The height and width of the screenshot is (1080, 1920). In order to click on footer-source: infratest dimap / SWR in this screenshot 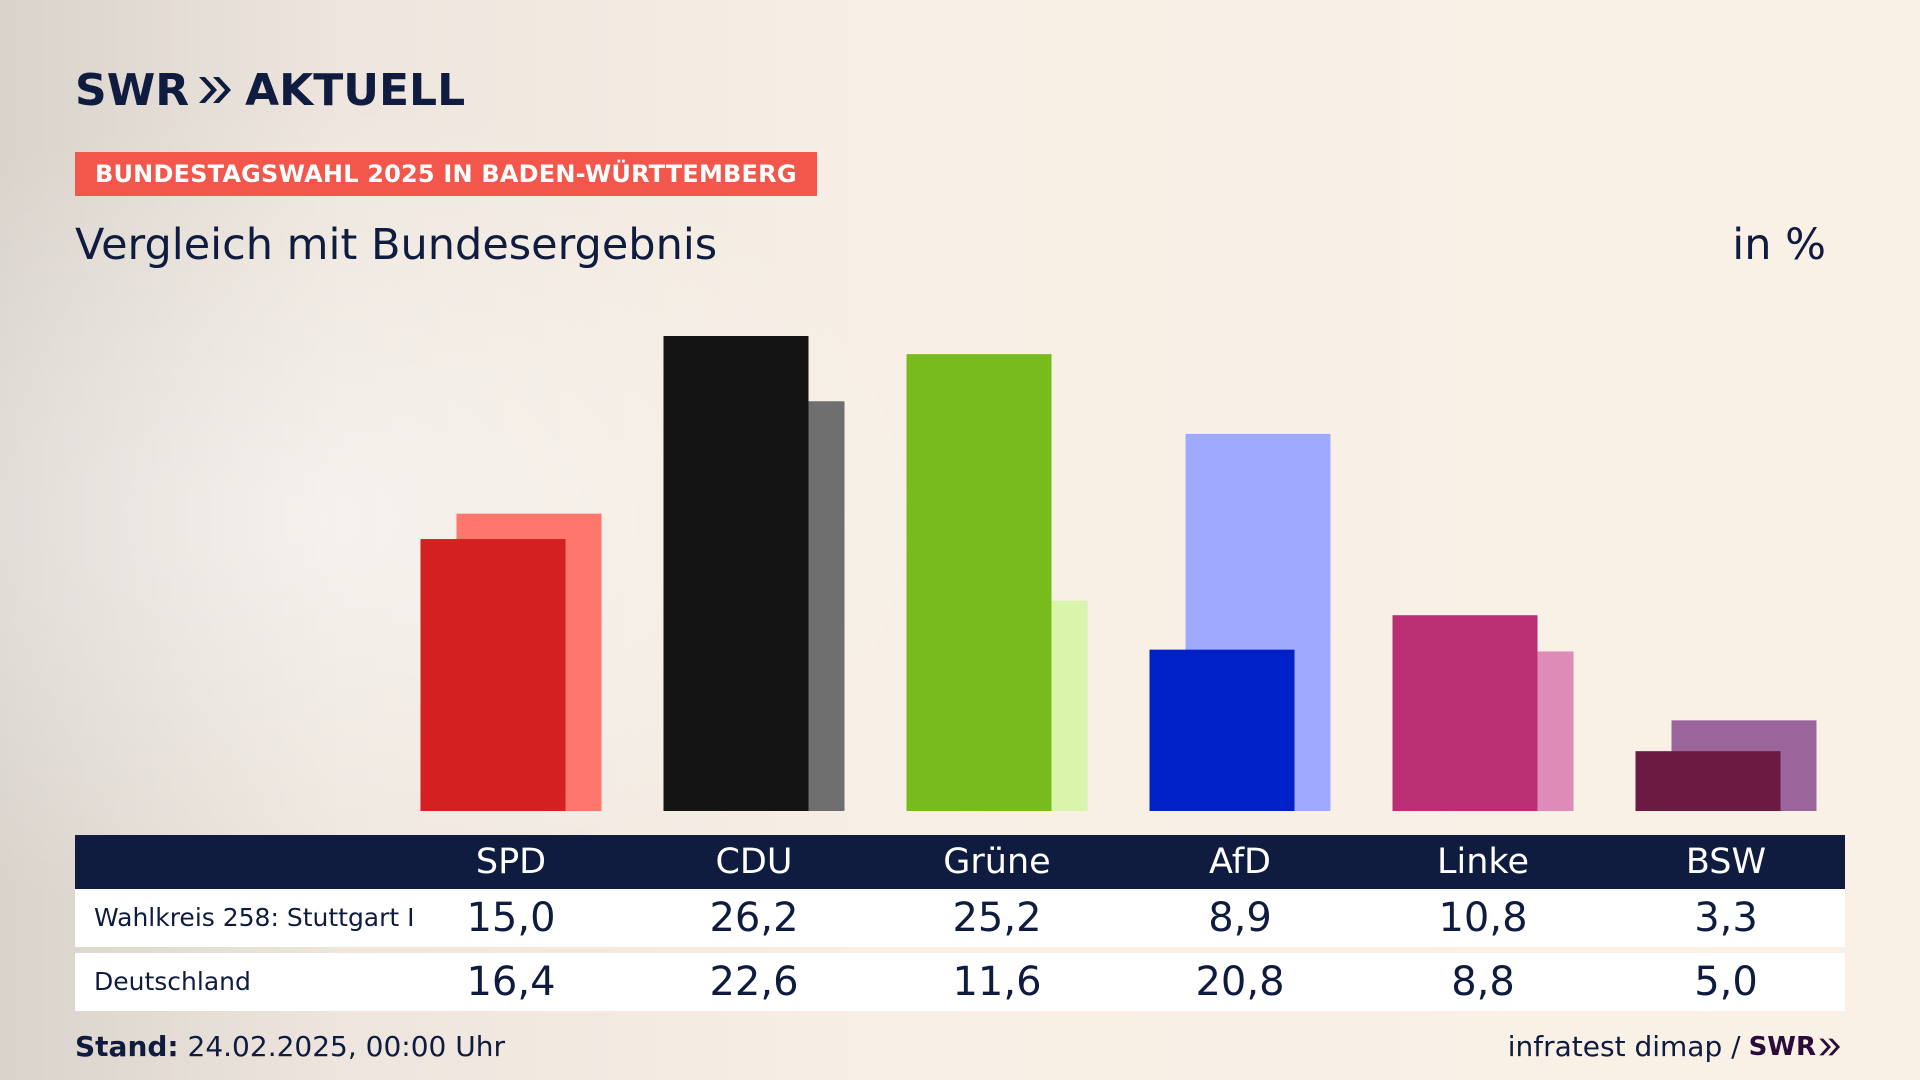, I will do `click(1676, 1046)`.